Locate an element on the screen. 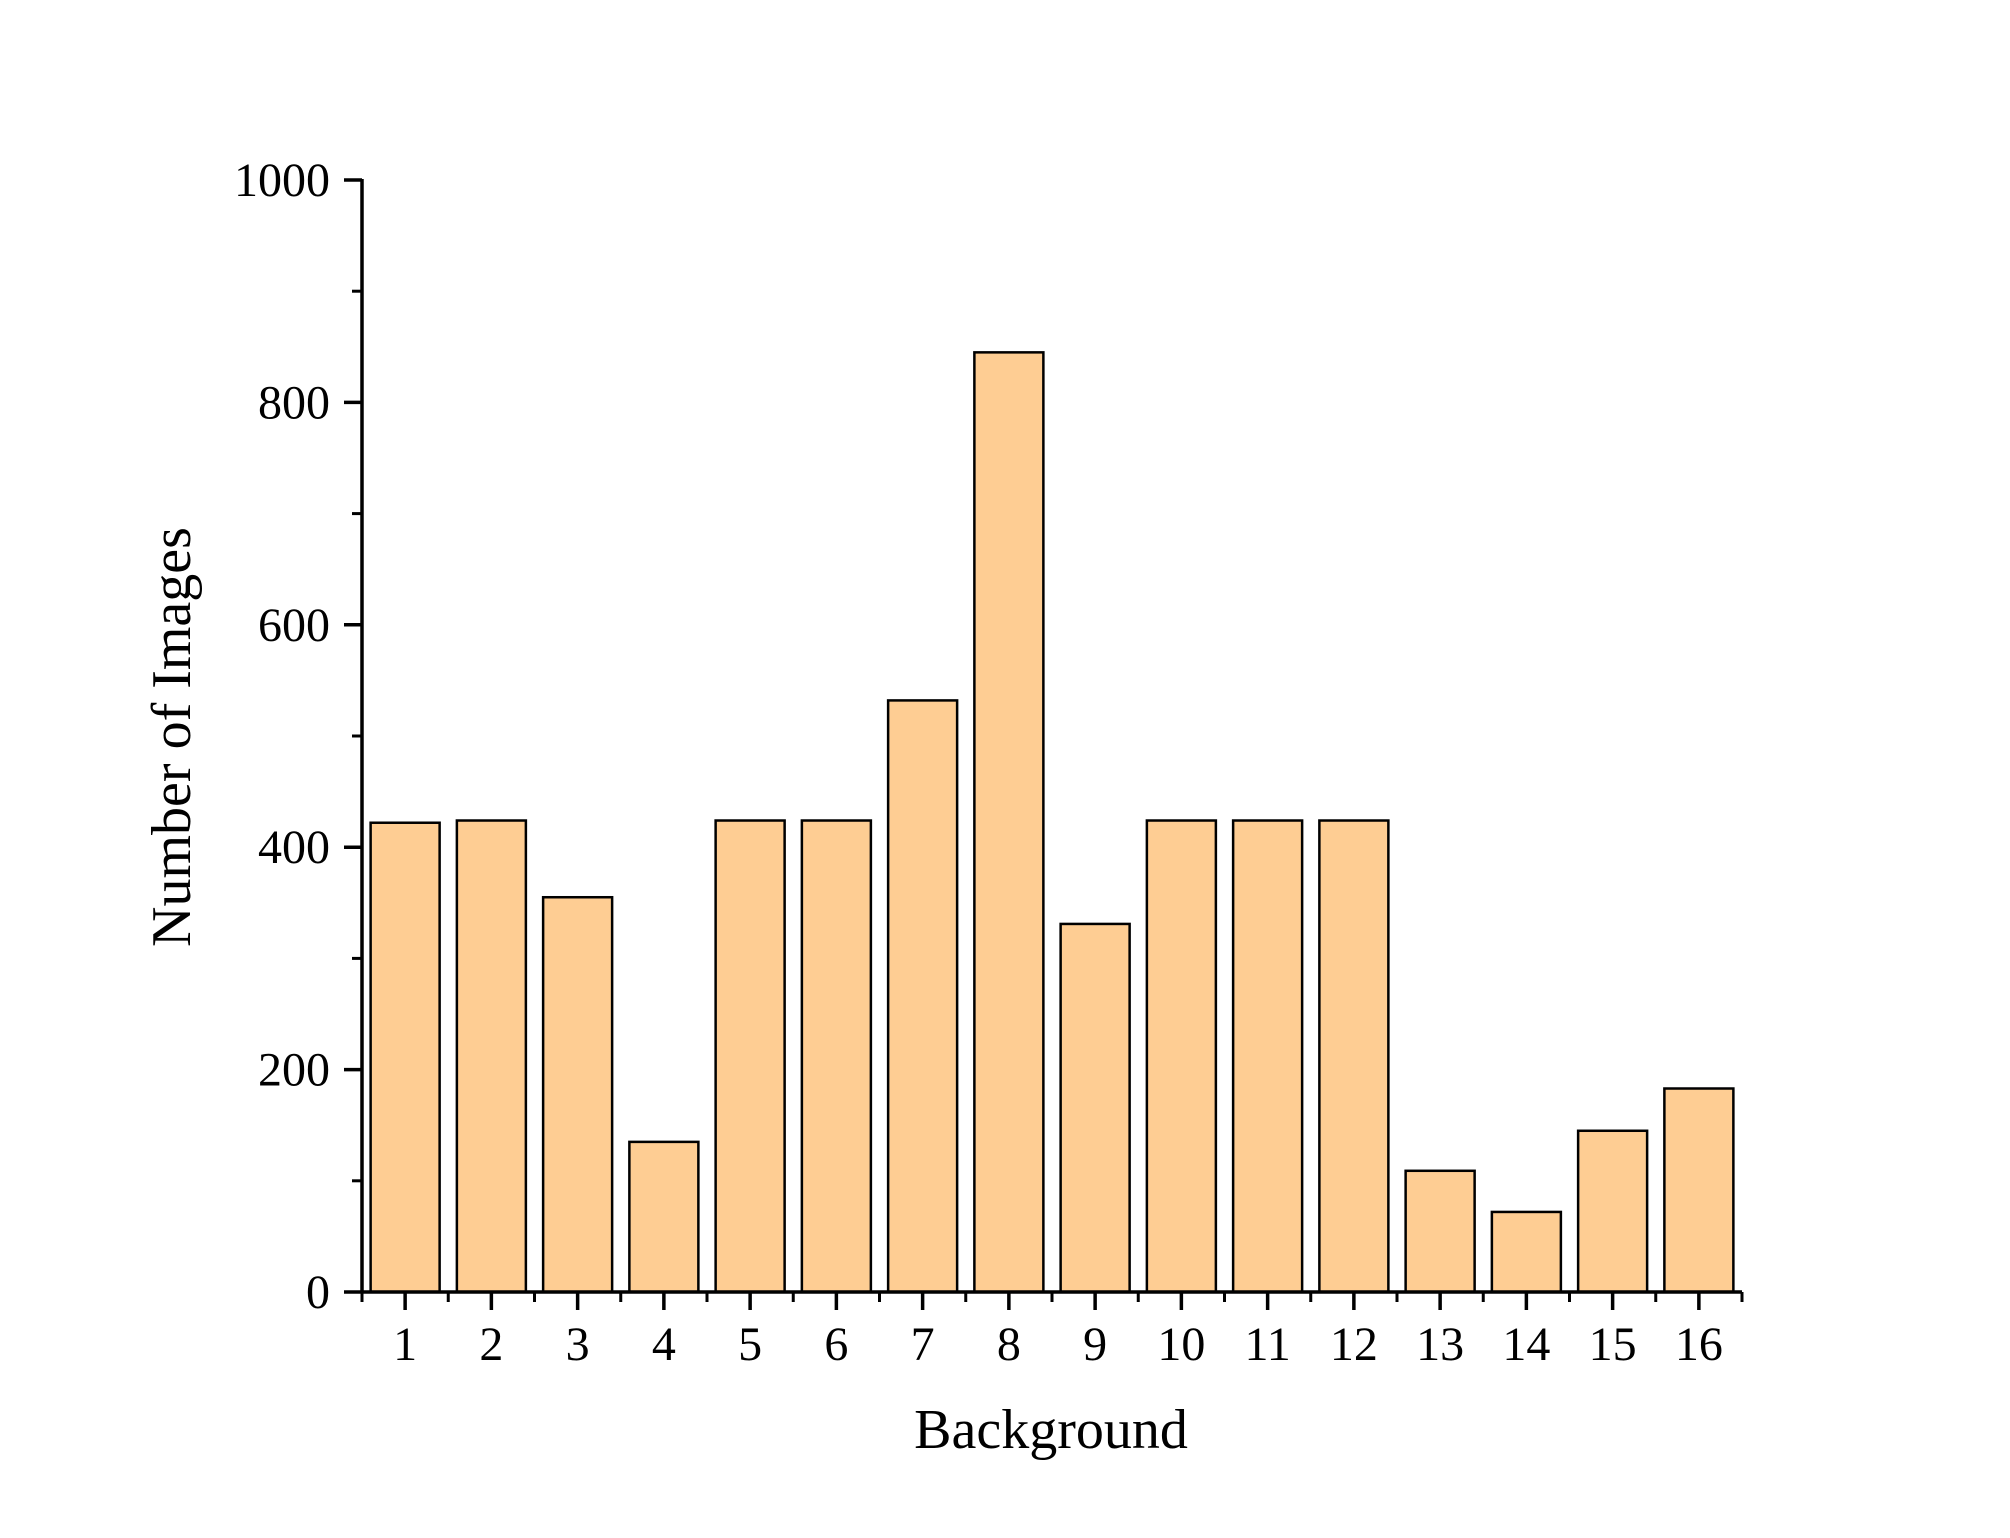 The width and height of the screenshot is (2010, 1538). x-tick-label: 1 is located at coordinates (405, 1344).